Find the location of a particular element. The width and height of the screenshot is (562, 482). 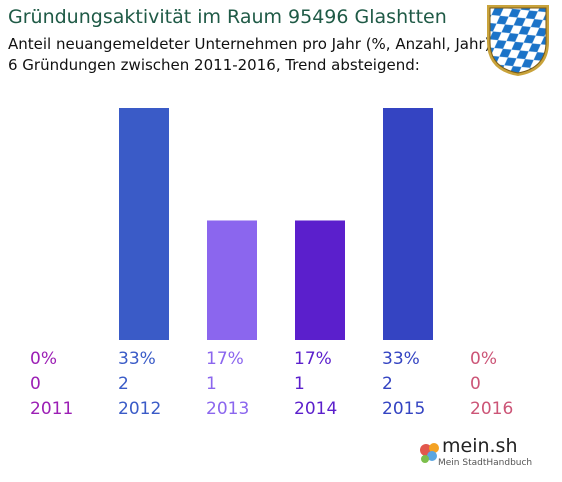

bar-2014 is located at coordinates (320, 280).